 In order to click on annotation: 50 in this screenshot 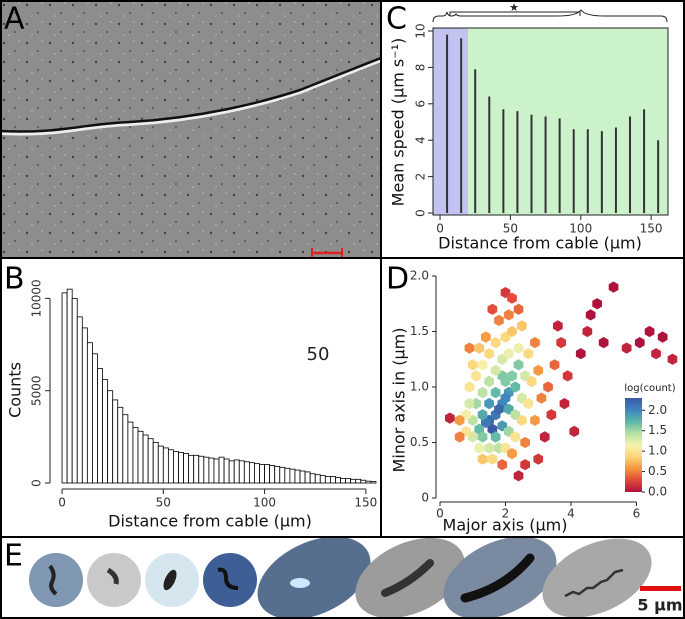, I will do `click(318, 354)`.